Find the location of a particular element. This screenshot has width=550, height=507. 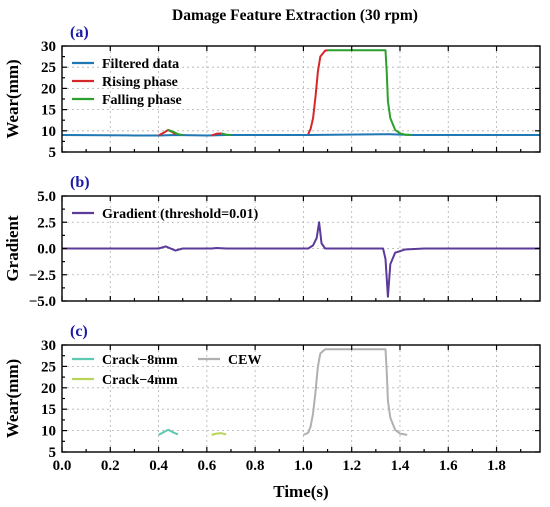

legend: Crack−8mm Crack−4mm CEW is located at coordinates (166, 370).